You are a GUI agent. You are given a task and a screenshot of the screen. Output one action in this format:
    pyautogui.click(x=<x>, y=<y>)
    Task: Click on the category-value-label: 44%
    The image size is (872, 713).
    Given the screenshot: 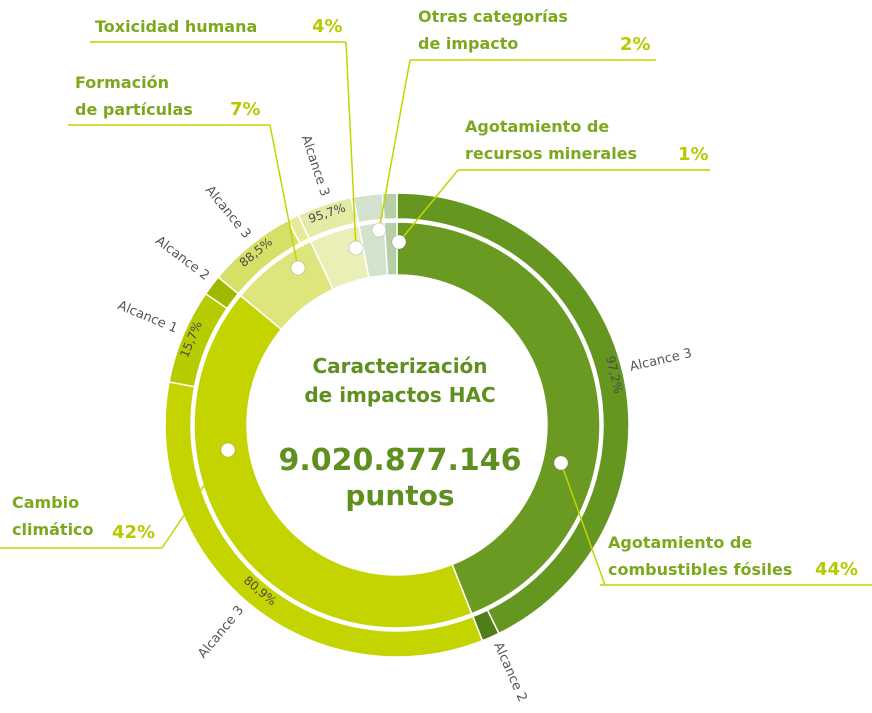 What is the action you would take?
    pyautogui.click(x=836, y=569)
    